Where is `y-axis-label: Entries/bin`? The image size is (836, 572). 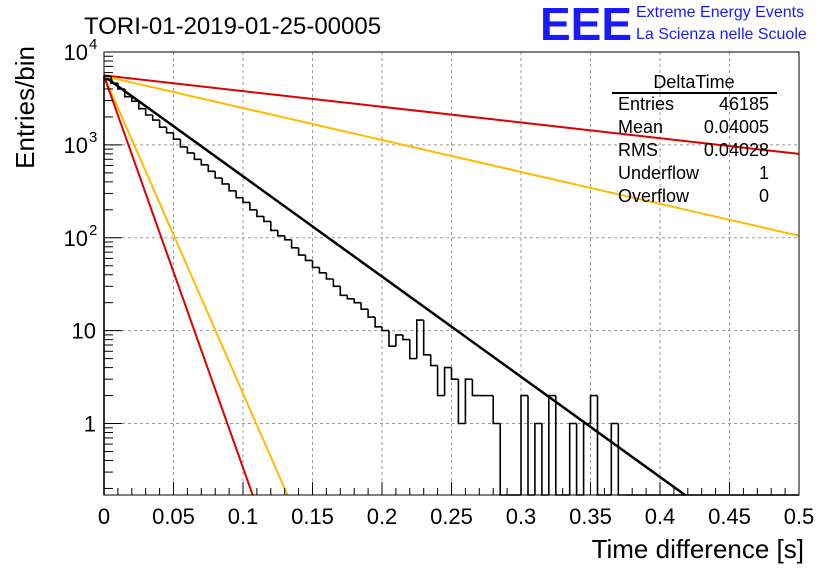
y-axis-label: Entries/bin is located at coordinates (25, 107).